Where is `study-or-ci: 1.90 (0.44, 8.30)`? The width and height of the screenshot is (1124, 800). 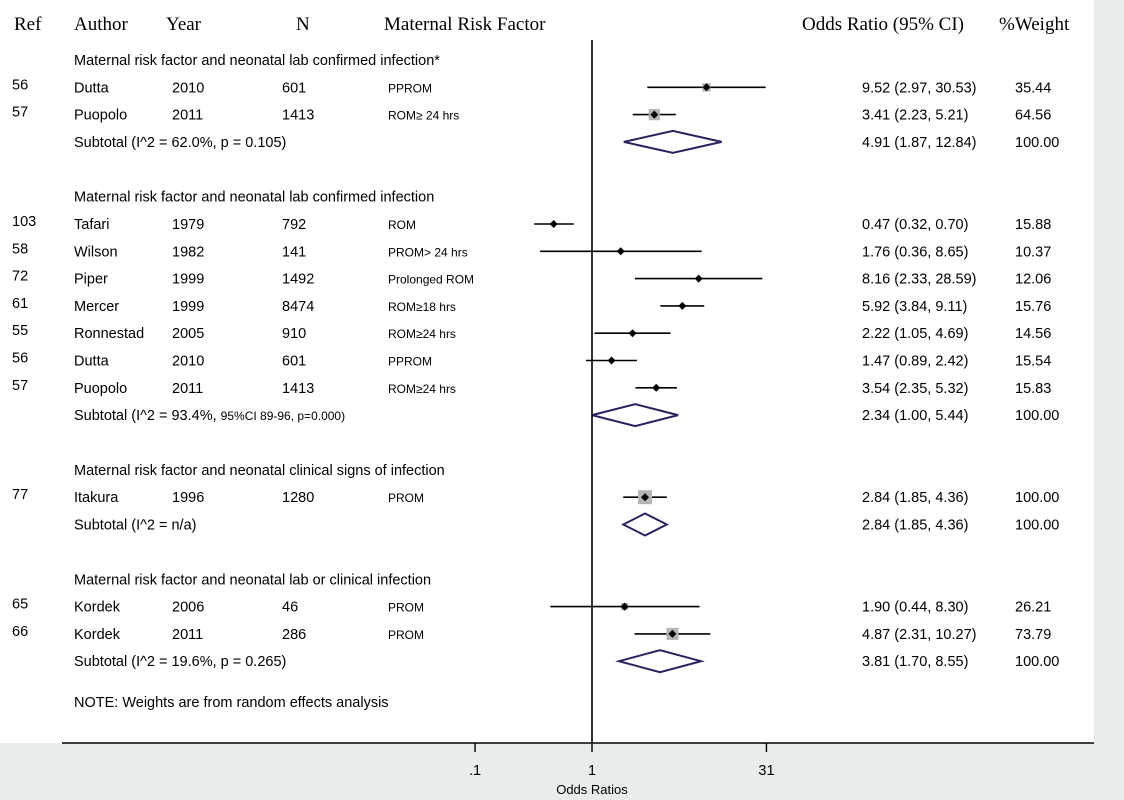 study-or-ci: 1.90 (0.44, 8.30) is located at coordinates (915, 608).